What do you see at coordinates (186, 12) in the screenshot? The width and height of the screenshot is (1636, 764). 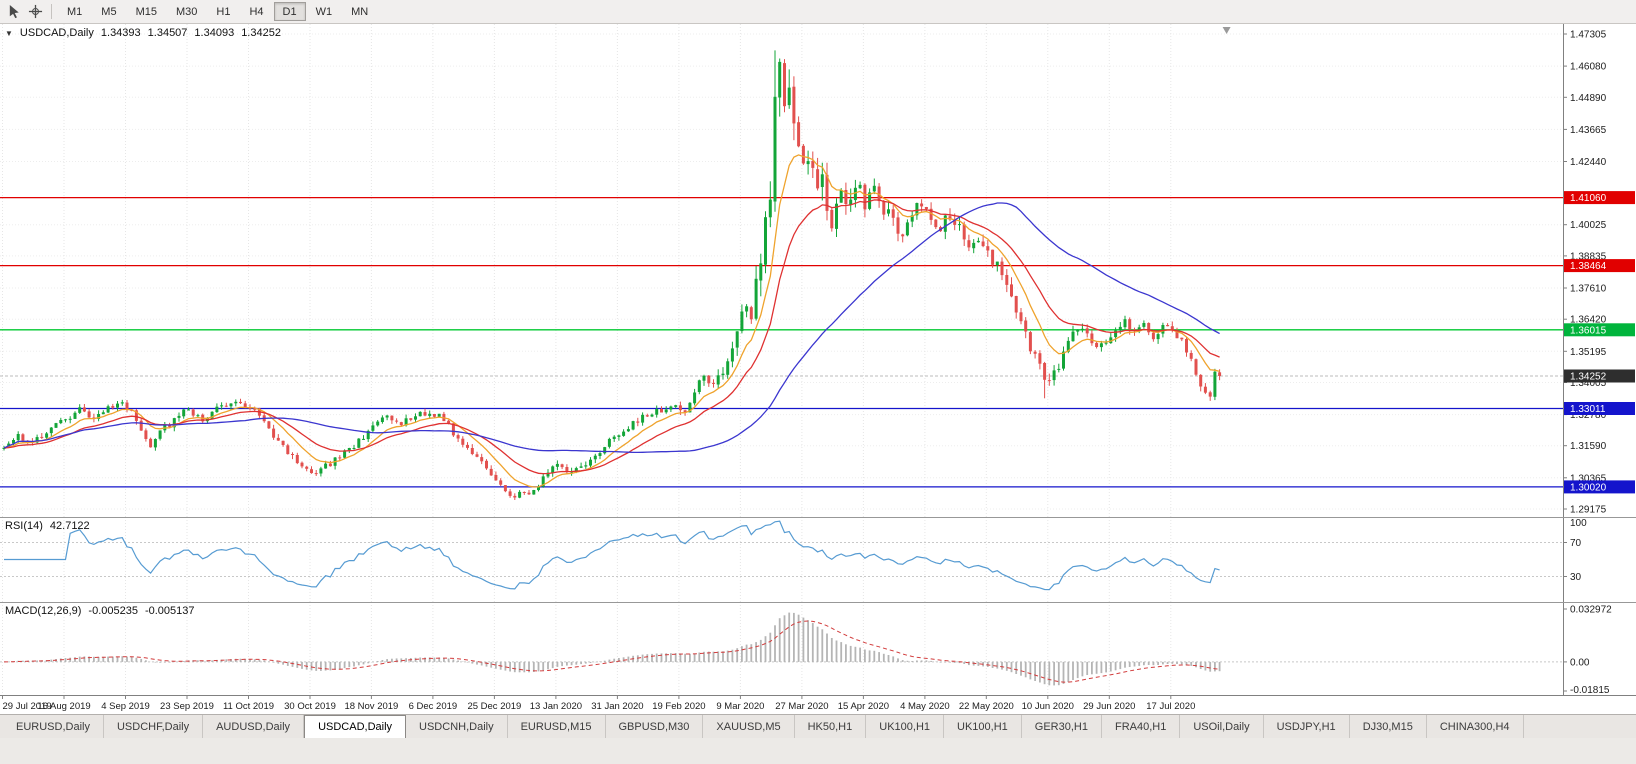 I see `tf-button-M30: M30` at bounding box center [186, 12].